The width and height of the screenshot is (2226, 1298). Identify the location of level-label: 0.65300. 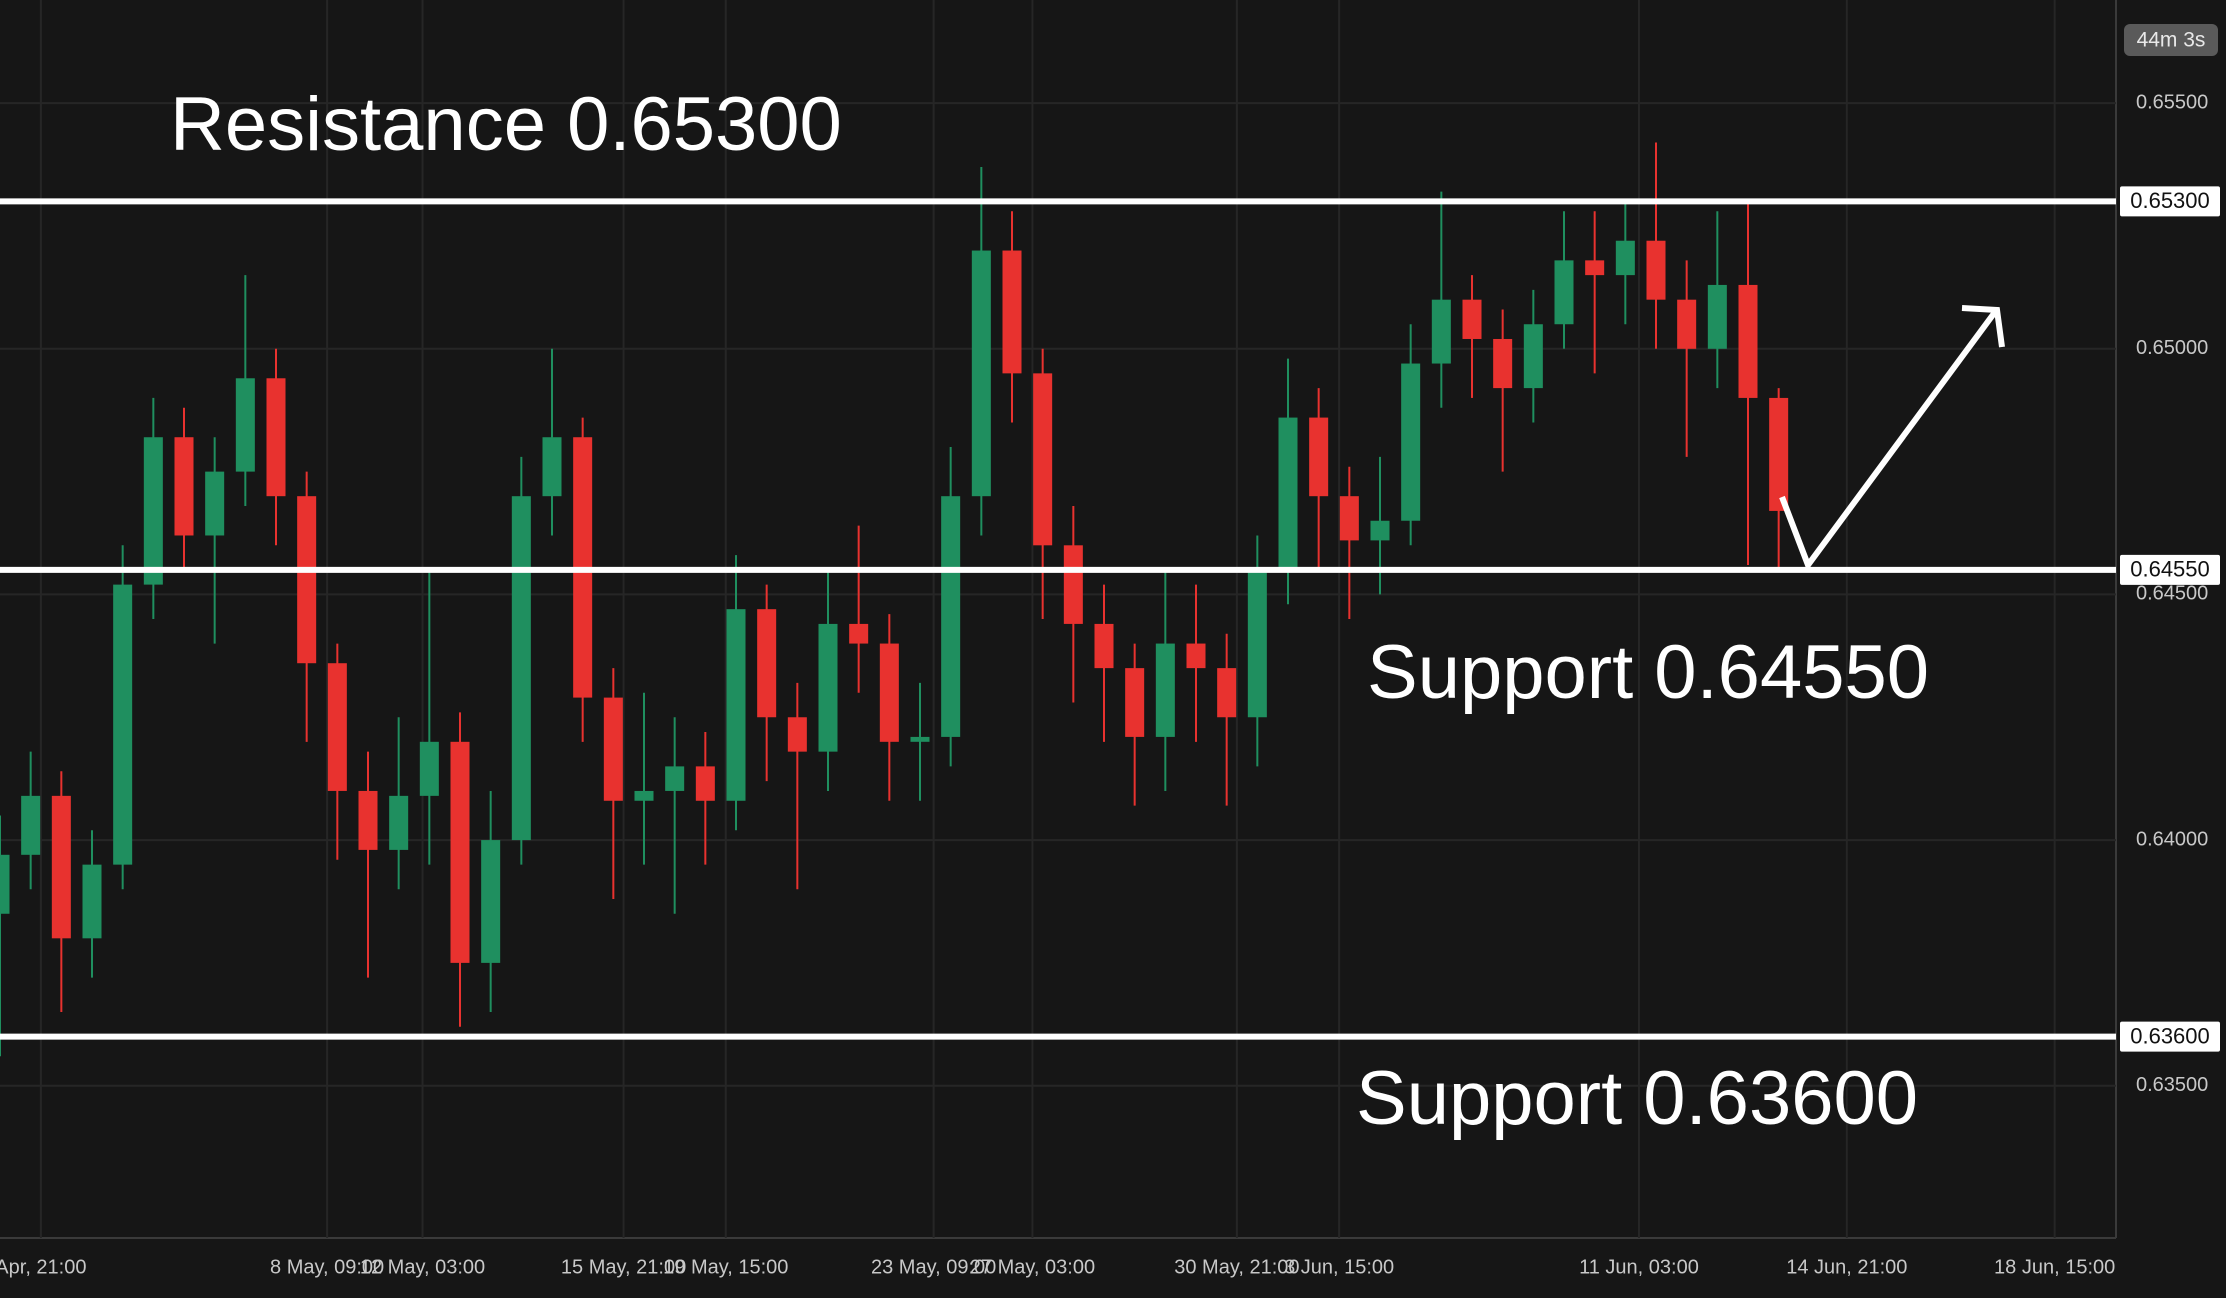
(2170, 200).